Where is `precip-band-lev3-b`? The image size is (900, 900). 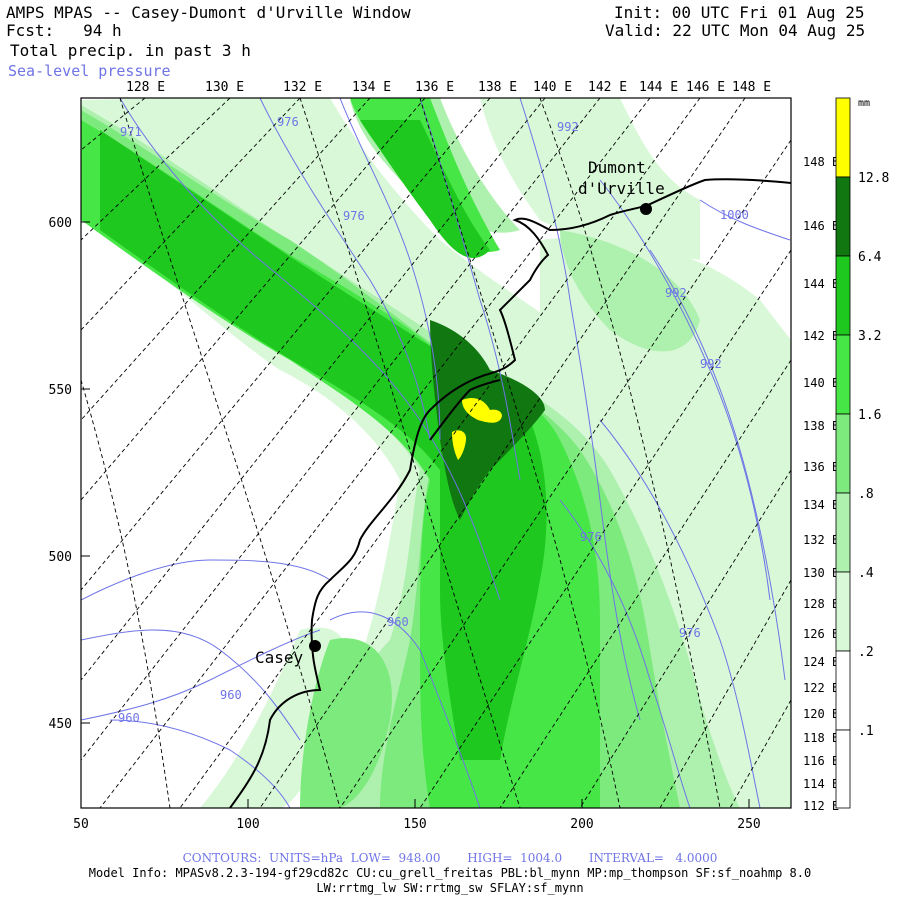 precip-band-lev3-b is located at coordinates (346, 723).